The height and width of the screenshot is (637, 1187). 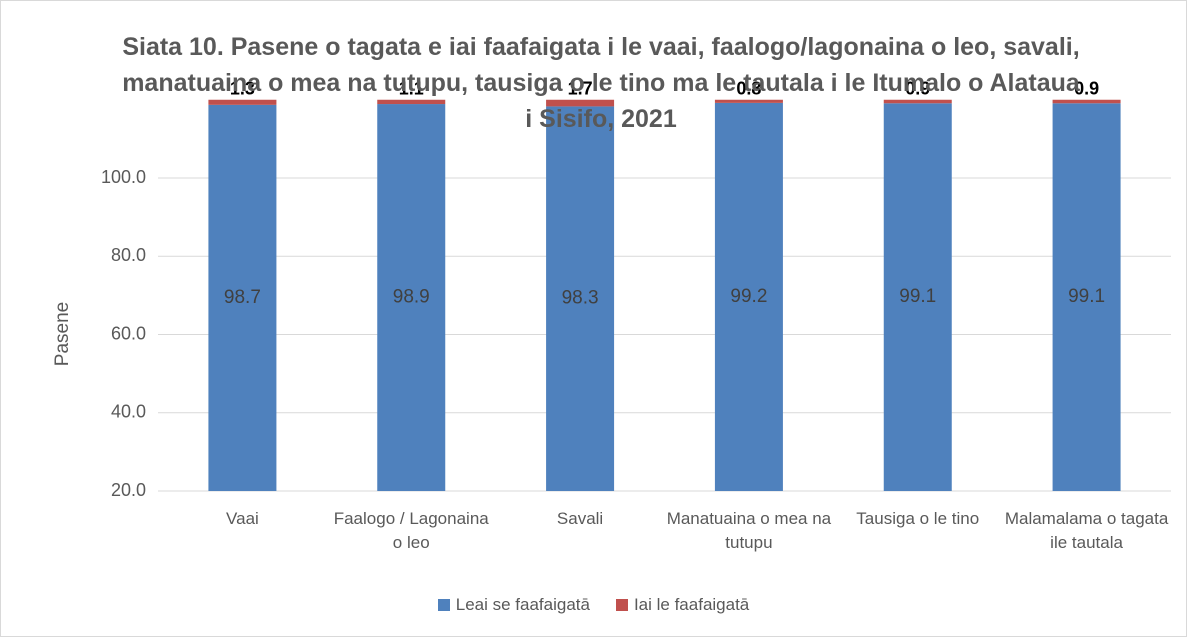 What do you see at coordinates (918, 518) in the screenshot?
I see `x-tick-label: Tausiga o le tino` at bounding box center [918, 518].